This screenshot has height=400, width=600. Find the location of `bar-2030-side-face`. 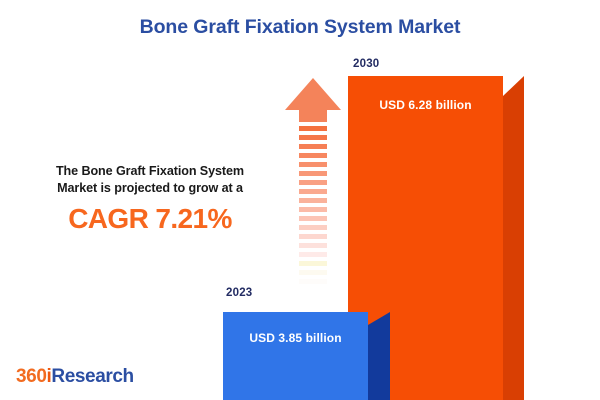

bar-2030-side-face is located at coordinates (513, 238).